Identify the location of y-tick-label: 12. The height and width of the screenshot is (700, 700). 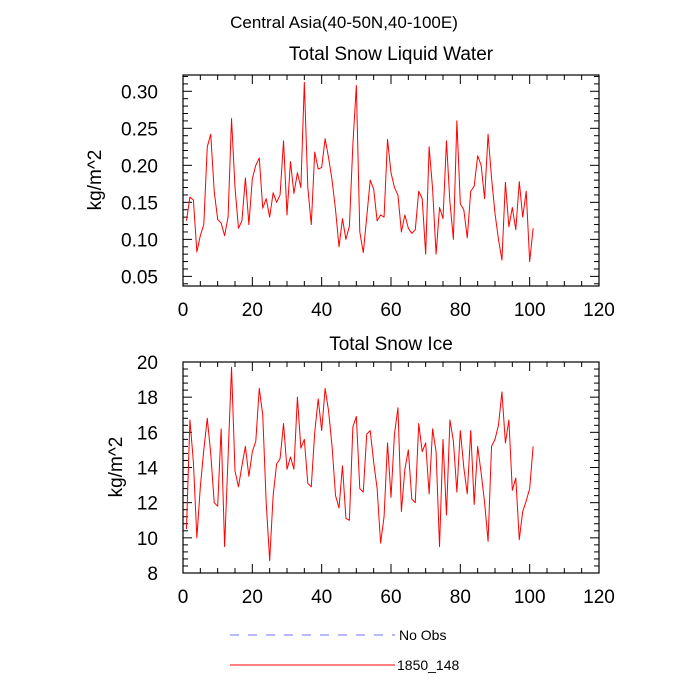
(147, 504).